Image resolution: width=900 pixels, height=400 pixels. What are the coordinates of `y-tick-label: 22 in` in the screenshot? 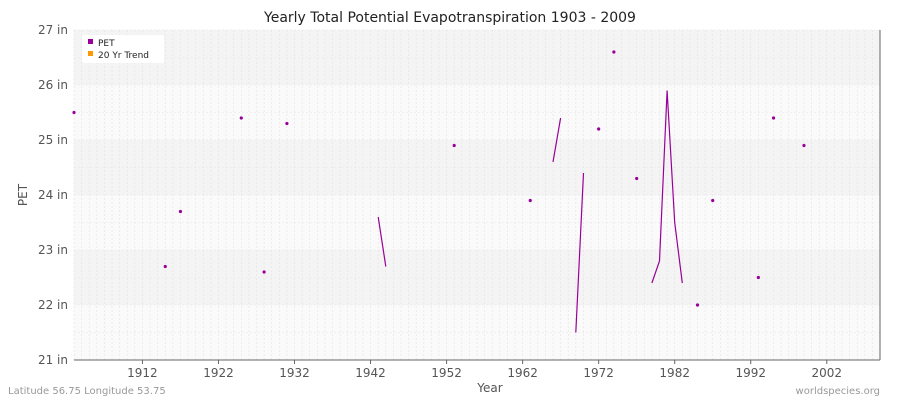 It's located at (53, 305).